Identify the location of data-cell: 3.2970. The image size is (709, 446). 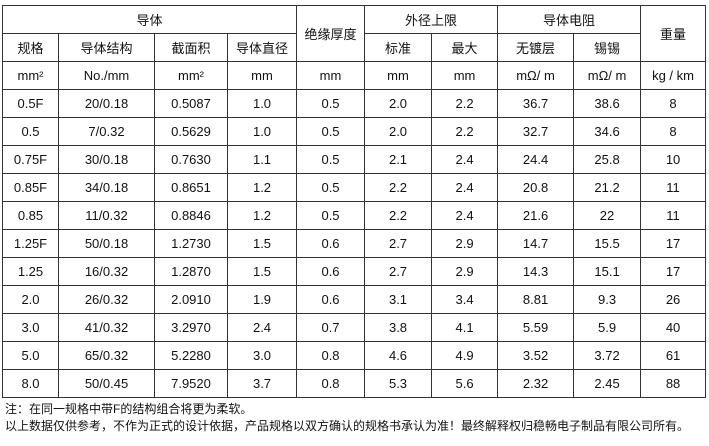
(191, 327).